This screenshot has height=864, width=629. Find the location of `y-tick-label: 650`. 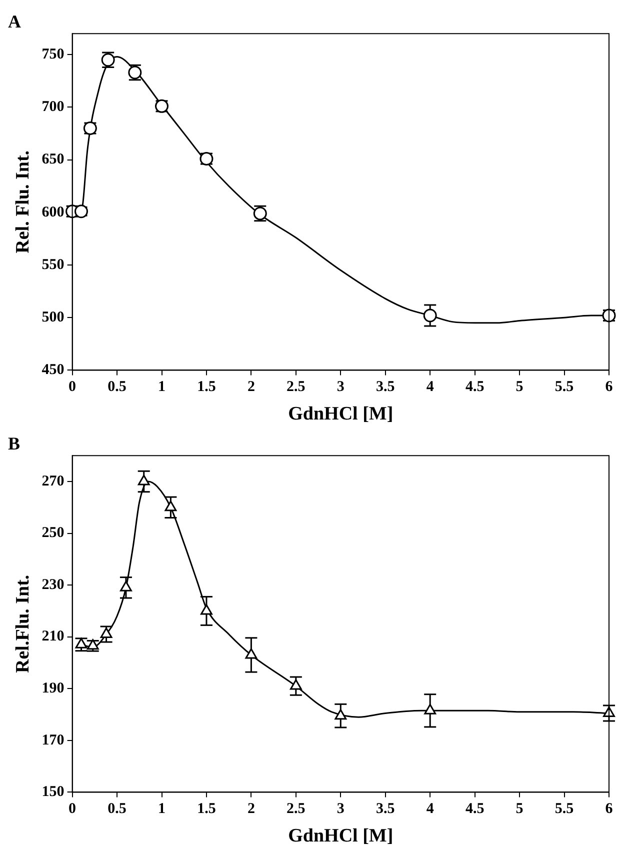

y-tick-label: 650 is located at coordinates (53, 160).